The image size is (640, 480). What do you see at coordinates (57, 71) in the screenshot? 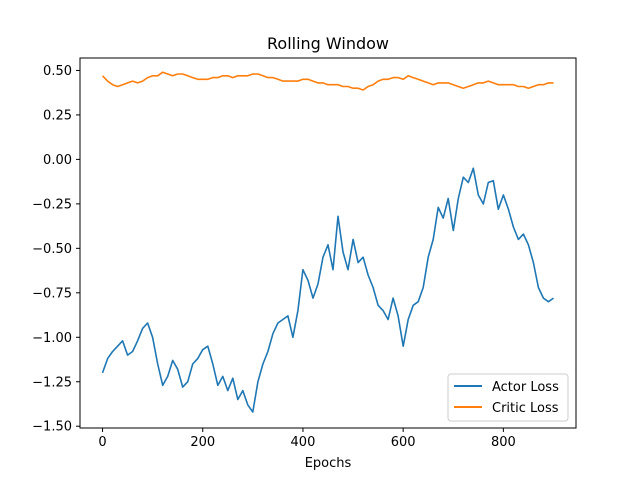
I see `y-tick-label: 0.50` at bounding box center [57, 71].